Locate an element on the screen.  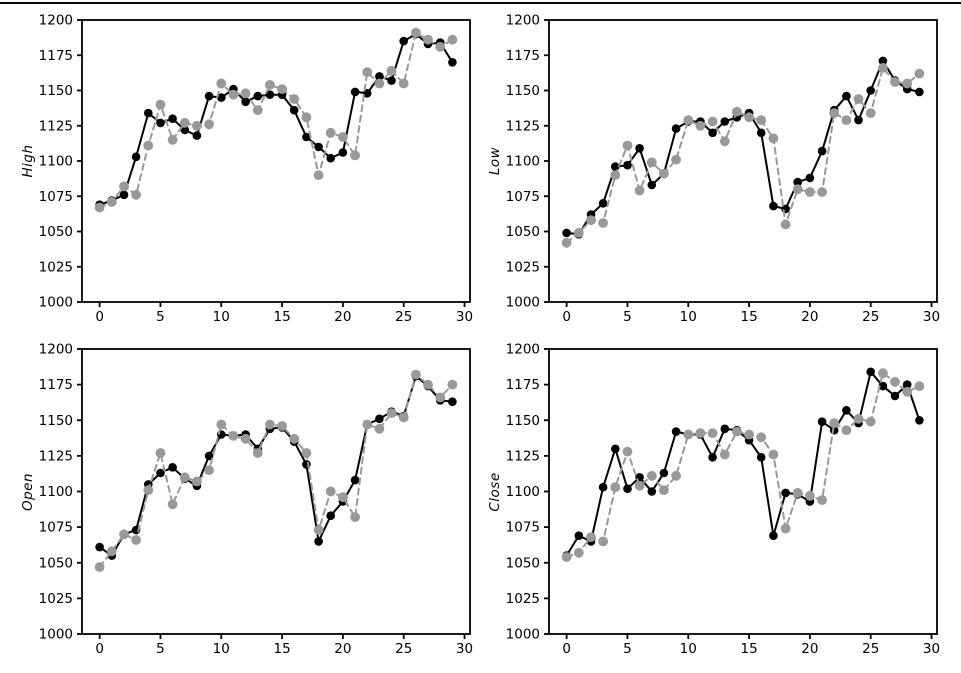
close-ylabel: Close is located at coordinates (495, 491).